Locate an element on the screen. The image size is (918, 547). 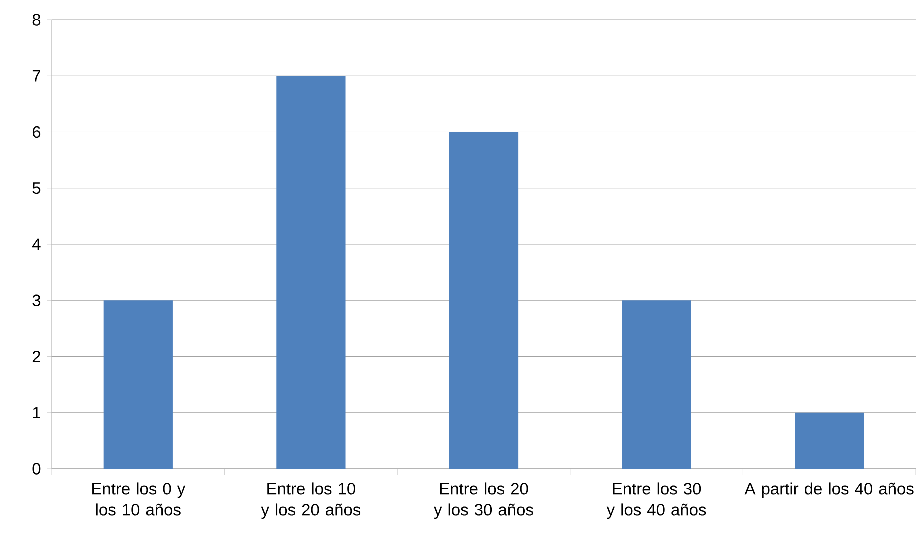
y-tick-label: 7 is located at coordinates (36, 76).